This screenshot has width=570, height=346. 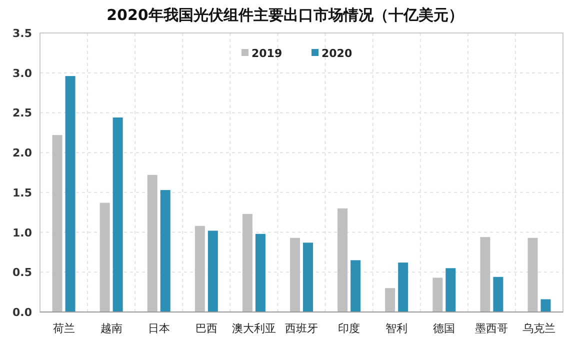 What do you see at coordinates (206, 328) in the screenshot?
I see `x-tick-label: 巴西` at bounding box center [206, 328].